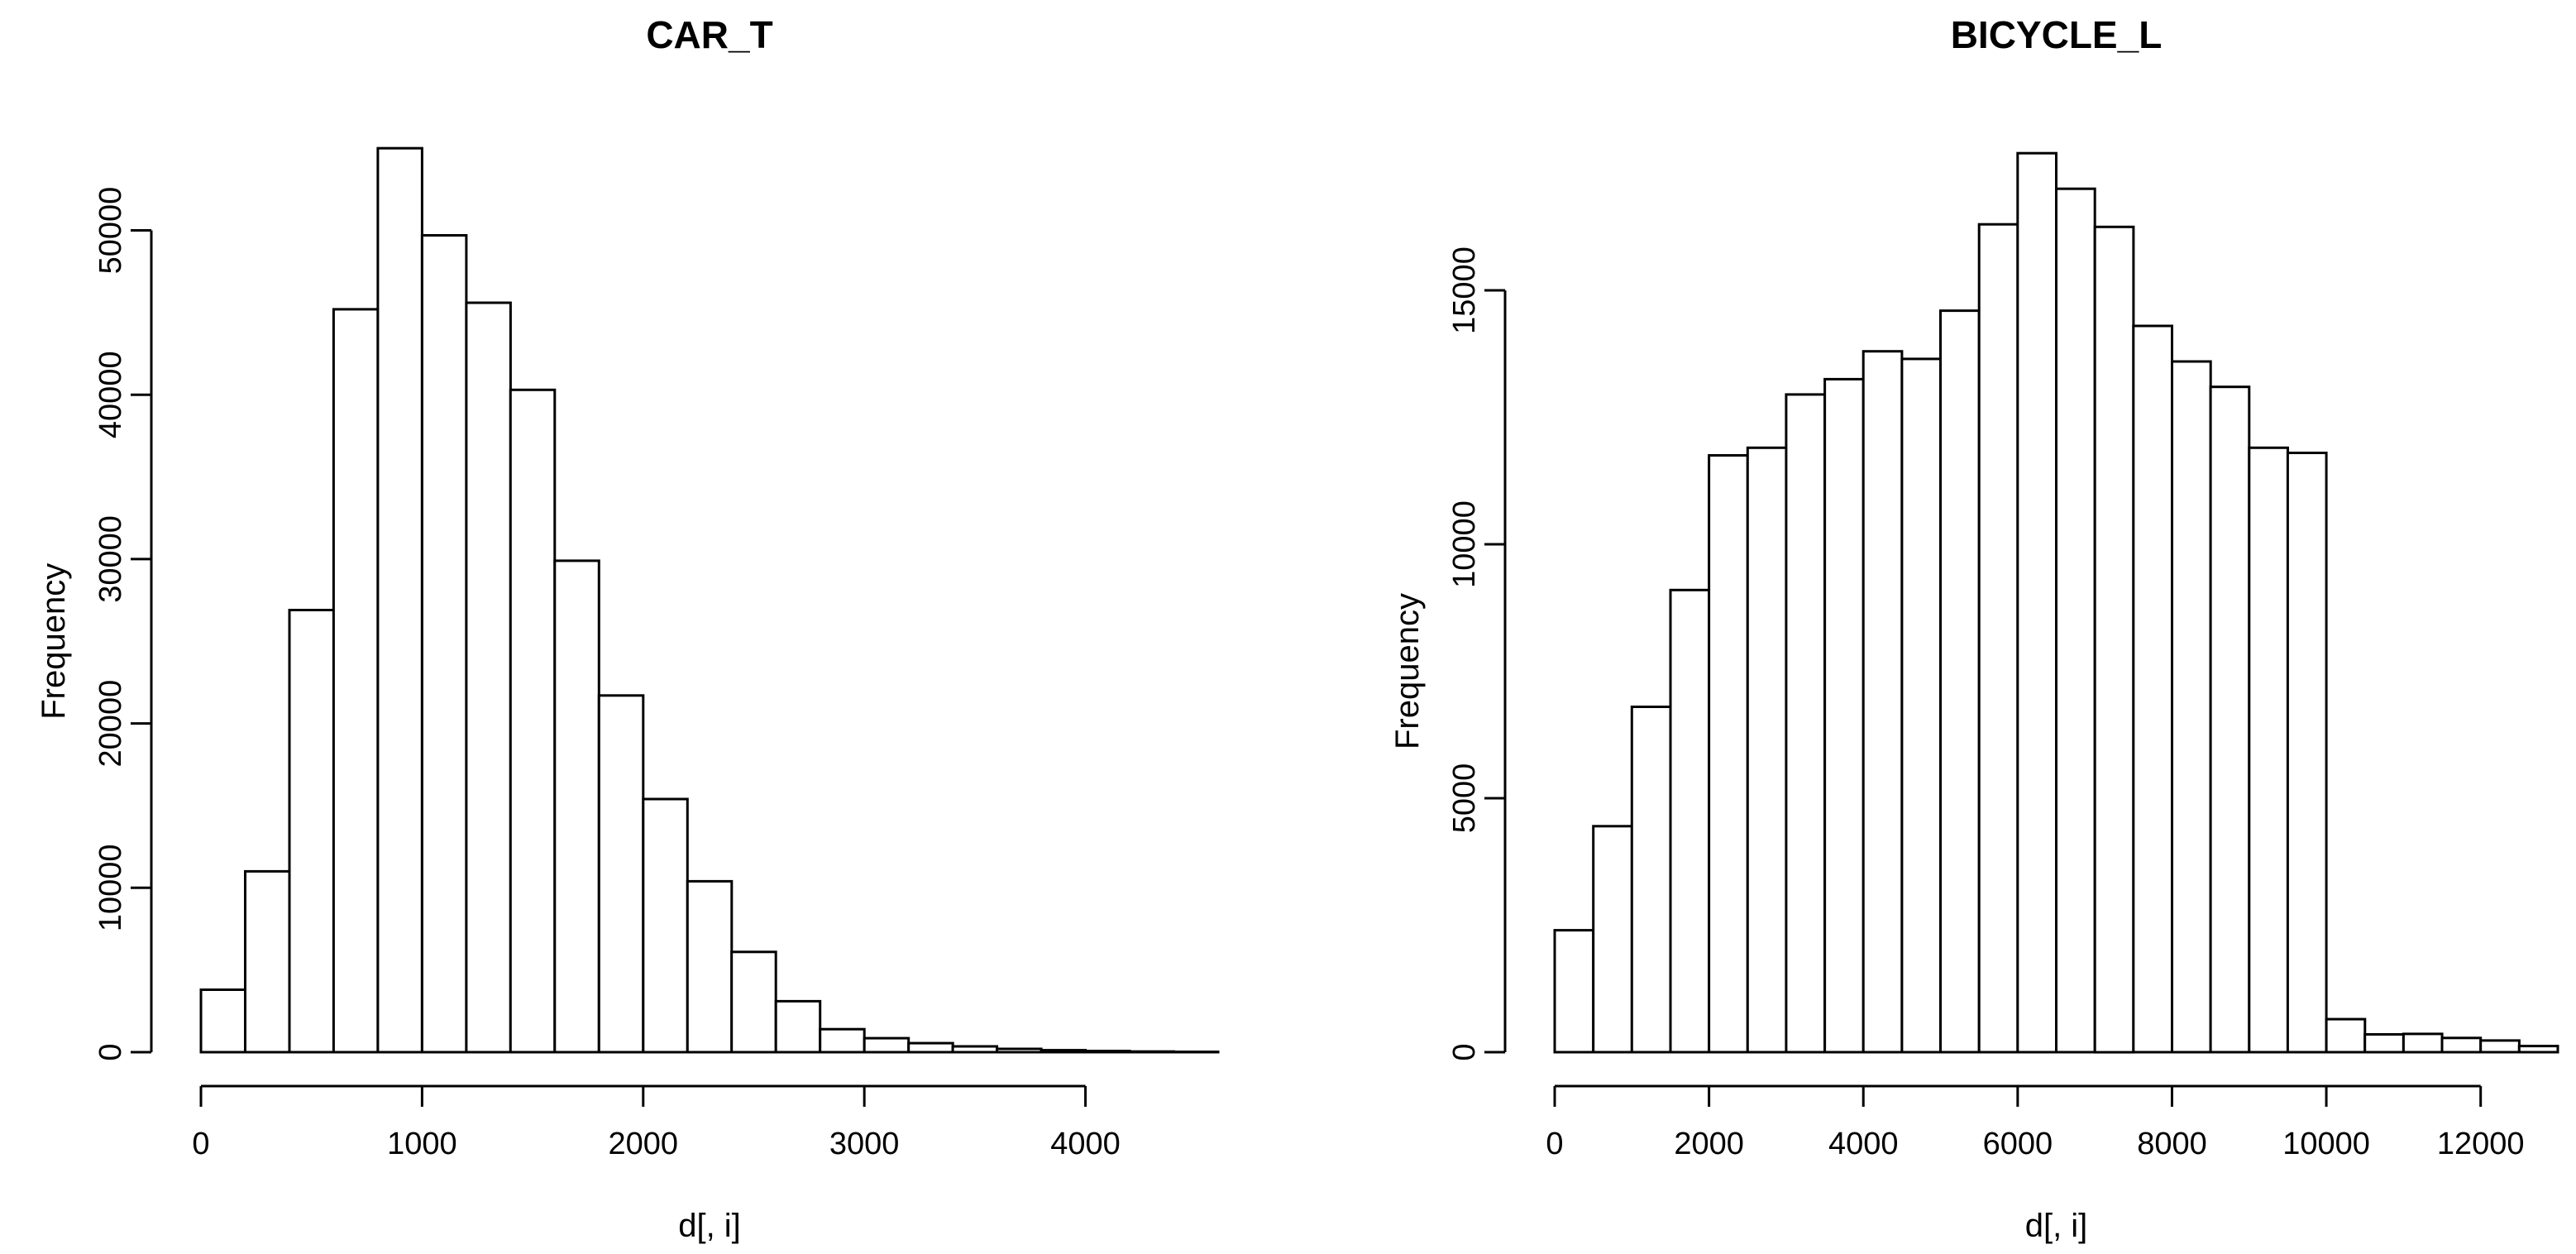 The width and height of the screenshot is (2576, 1254). Describe the element at coordinates (111, 724) in the screenshot. I see `y-tick-label: 20000` at that location.